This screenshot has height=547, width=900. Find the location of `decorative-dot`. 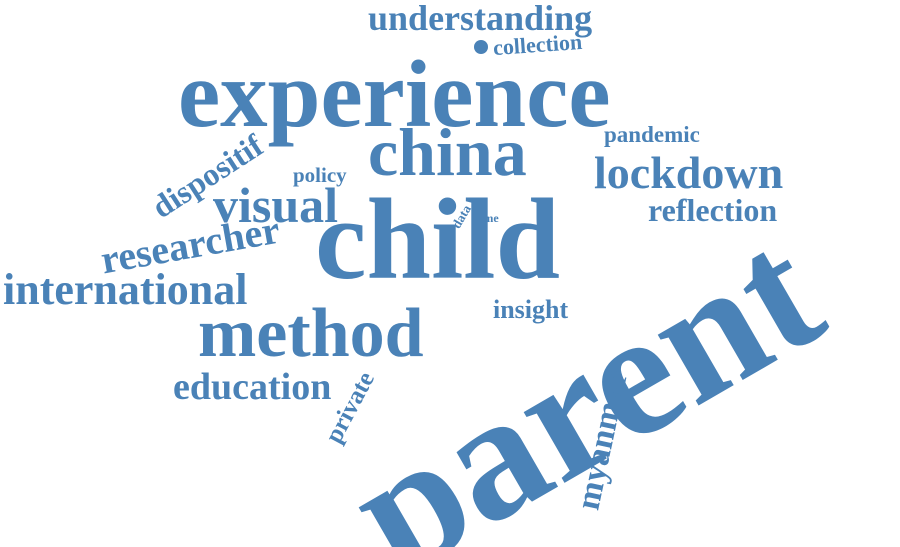

decorative-dot is located at coordinates (481, 47).